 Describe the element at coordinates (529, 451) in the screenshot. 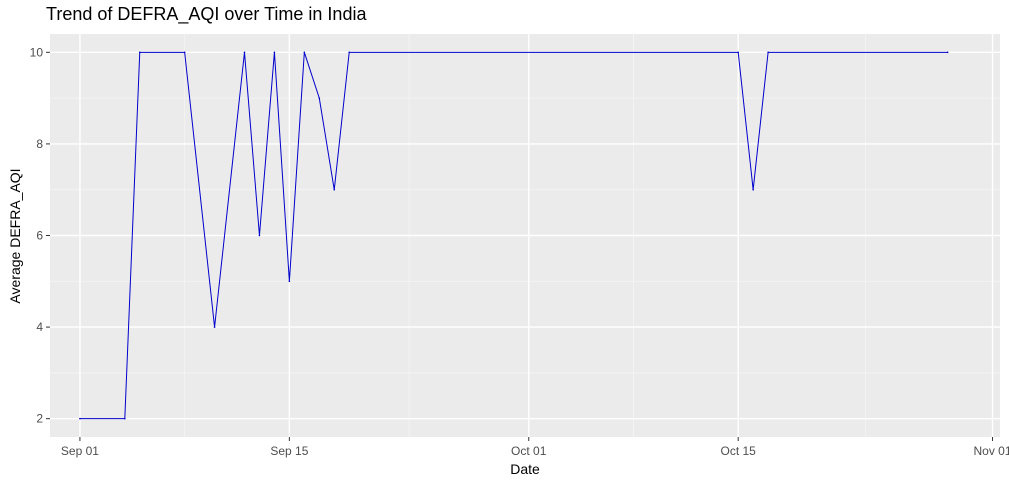

I see `x-tick-label: Oct 01` at that location.